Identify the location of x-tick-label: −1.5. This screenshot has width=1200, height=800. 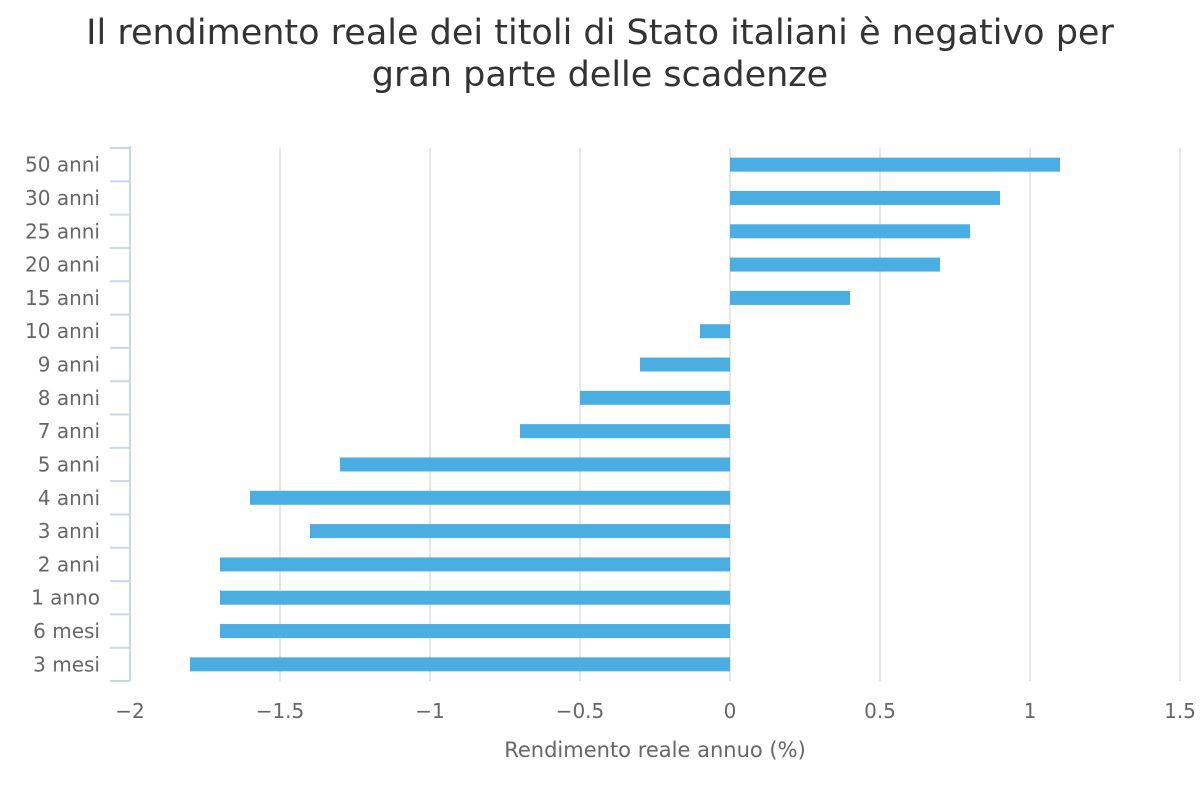
(280, 711).